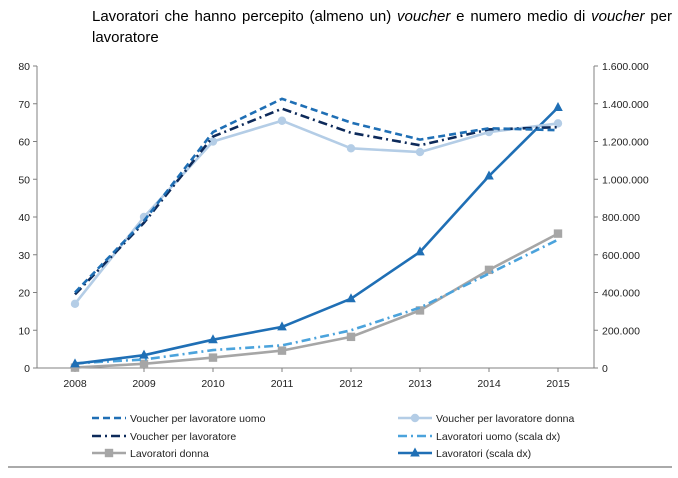 The height and width of the screenshot is (478, 678). I want to click on y-left-tick-label: 50, so click(24, 180).